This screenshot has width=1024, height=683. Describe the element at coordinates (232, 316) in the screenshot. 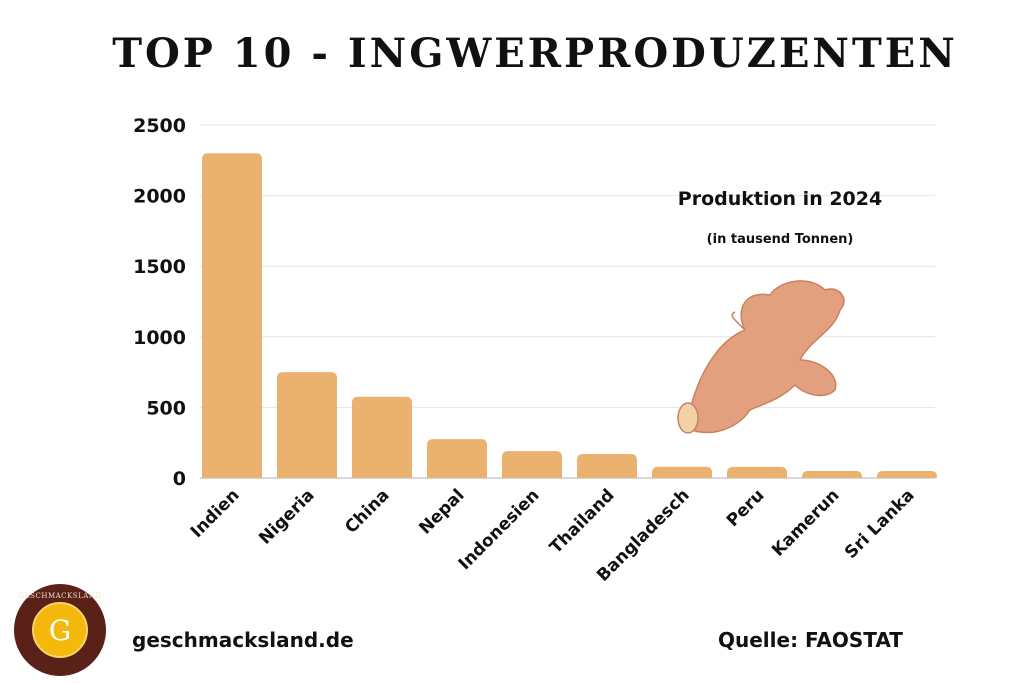

I see `bar-indien` at that location.